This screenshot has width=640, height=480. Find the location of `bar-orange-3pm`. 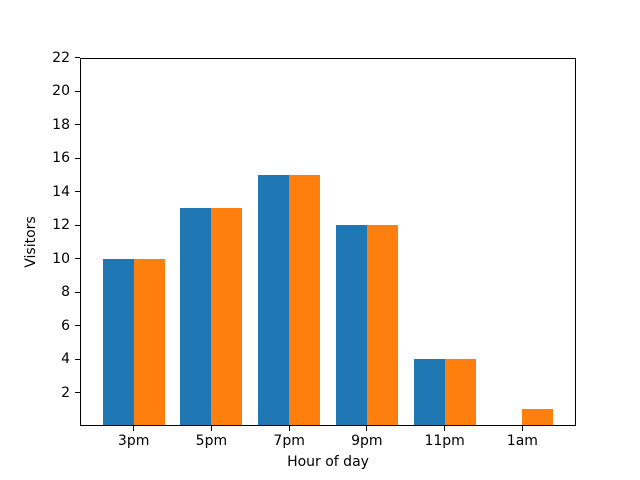

bar-orange-3pm is located at coordinates (149, 342).